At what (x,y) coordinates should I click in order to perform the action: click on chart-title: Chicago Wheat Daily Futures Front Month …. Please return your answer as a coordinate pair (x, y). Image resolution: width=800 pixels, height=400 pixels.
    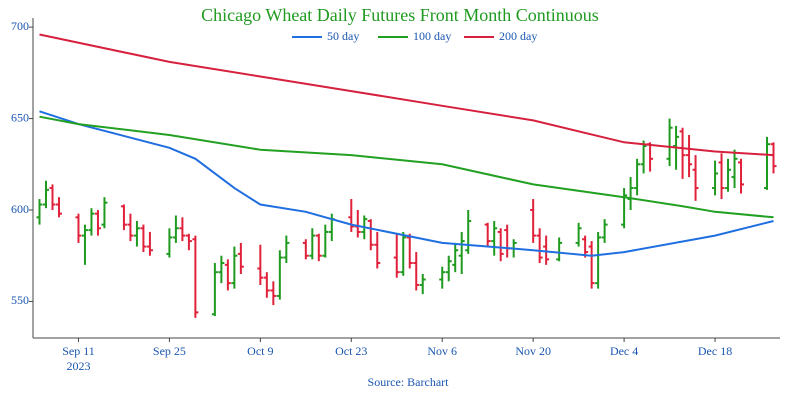
    Looking at the image, I should click on (400, 15).